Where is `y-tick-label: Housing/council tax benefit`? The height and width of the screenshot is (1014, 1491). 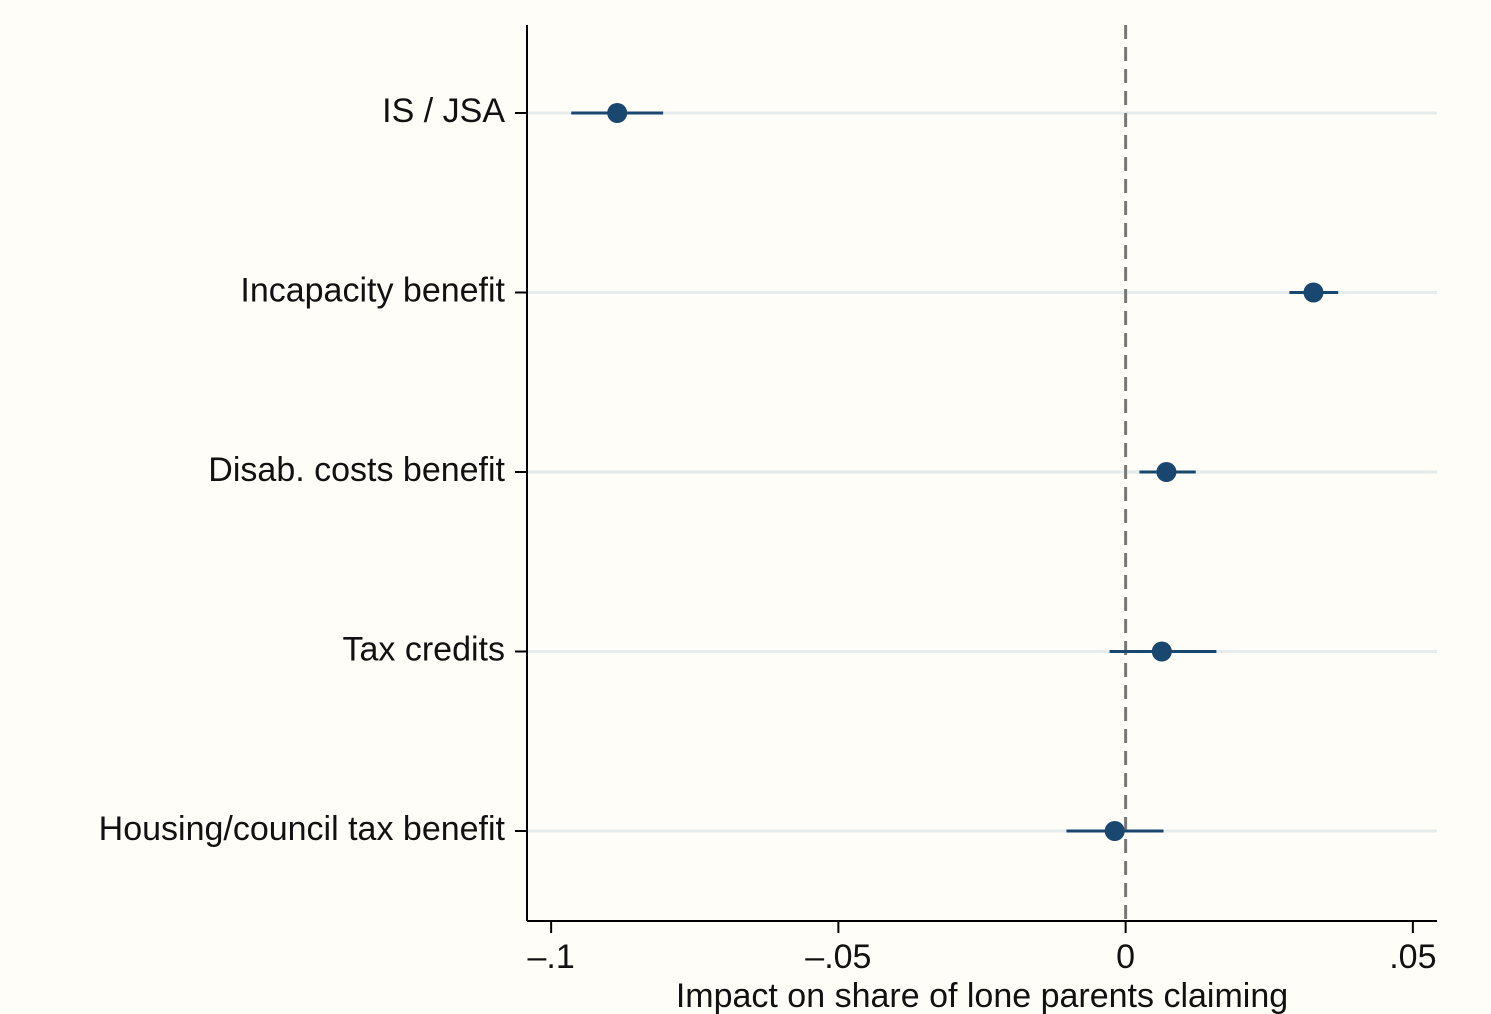 y-tick-label: Housing/council tax benefit is located at coordinates (302, 829).